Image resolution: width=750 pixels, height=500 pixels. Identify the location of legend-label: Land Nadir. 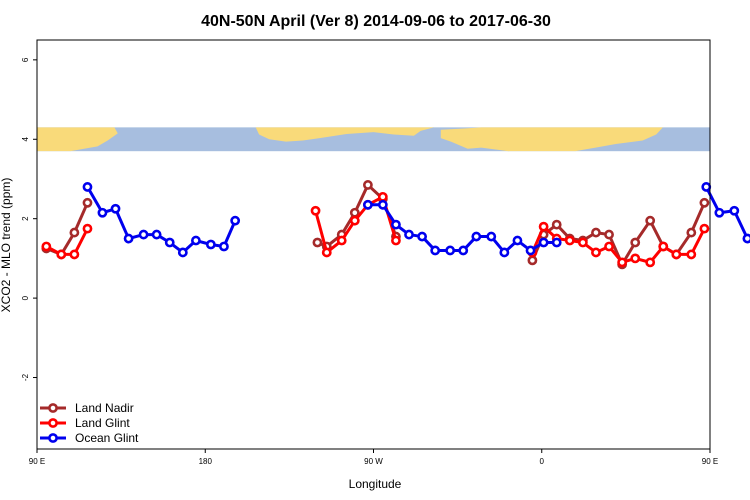
(104, 408).